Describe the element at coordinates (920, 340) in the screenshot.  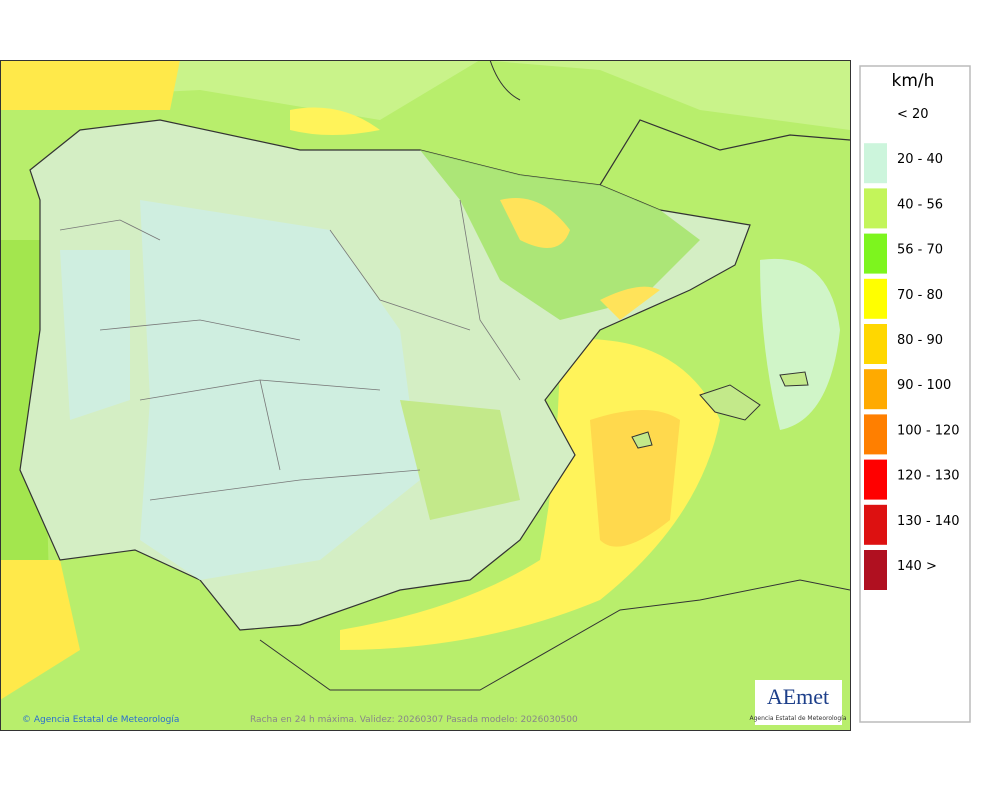
I see `legend-label: 80 - 90` at that location.